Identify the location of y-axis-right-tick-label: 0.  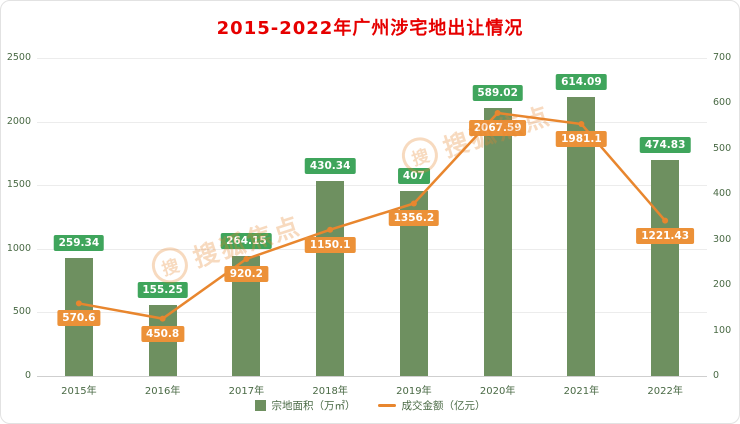
(716, 375).